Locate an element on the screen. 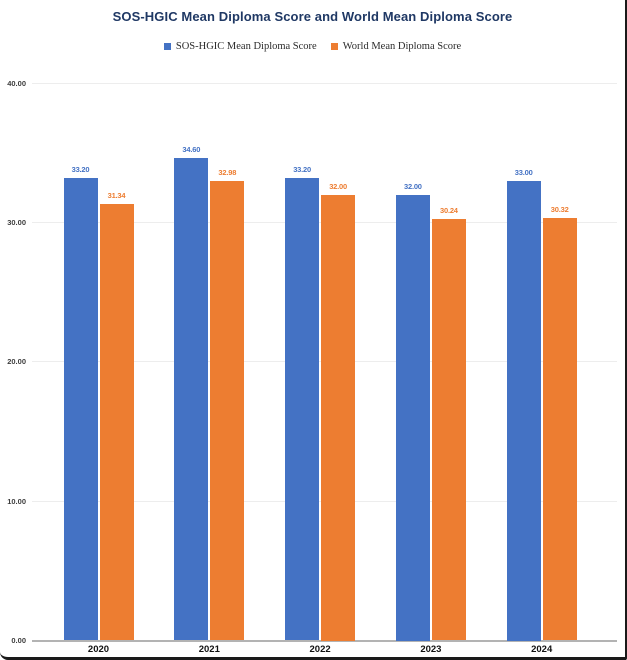 This screenshot has width=627, height=660. gridline is located at coordinates (324, 83).